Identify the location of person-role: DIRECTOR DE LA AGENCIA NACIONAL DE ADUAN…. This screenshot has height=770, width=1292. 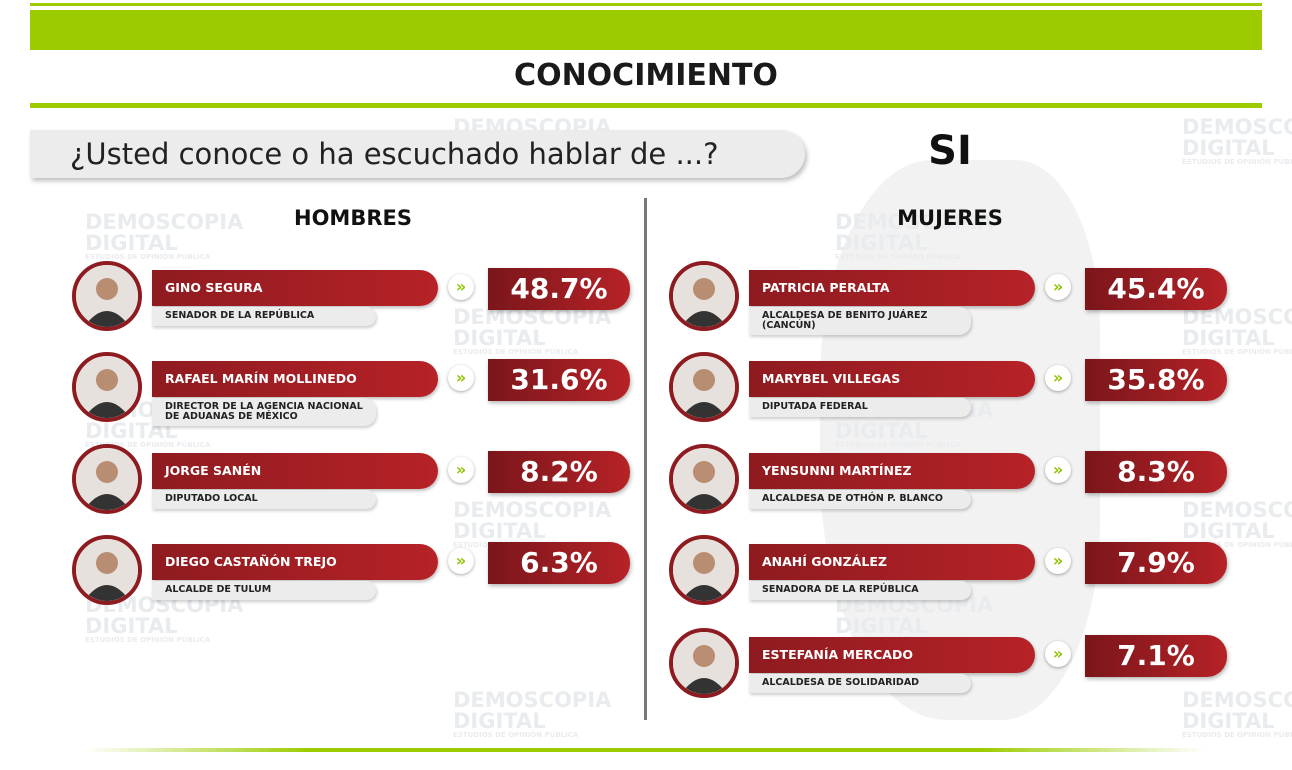
(264, 412).